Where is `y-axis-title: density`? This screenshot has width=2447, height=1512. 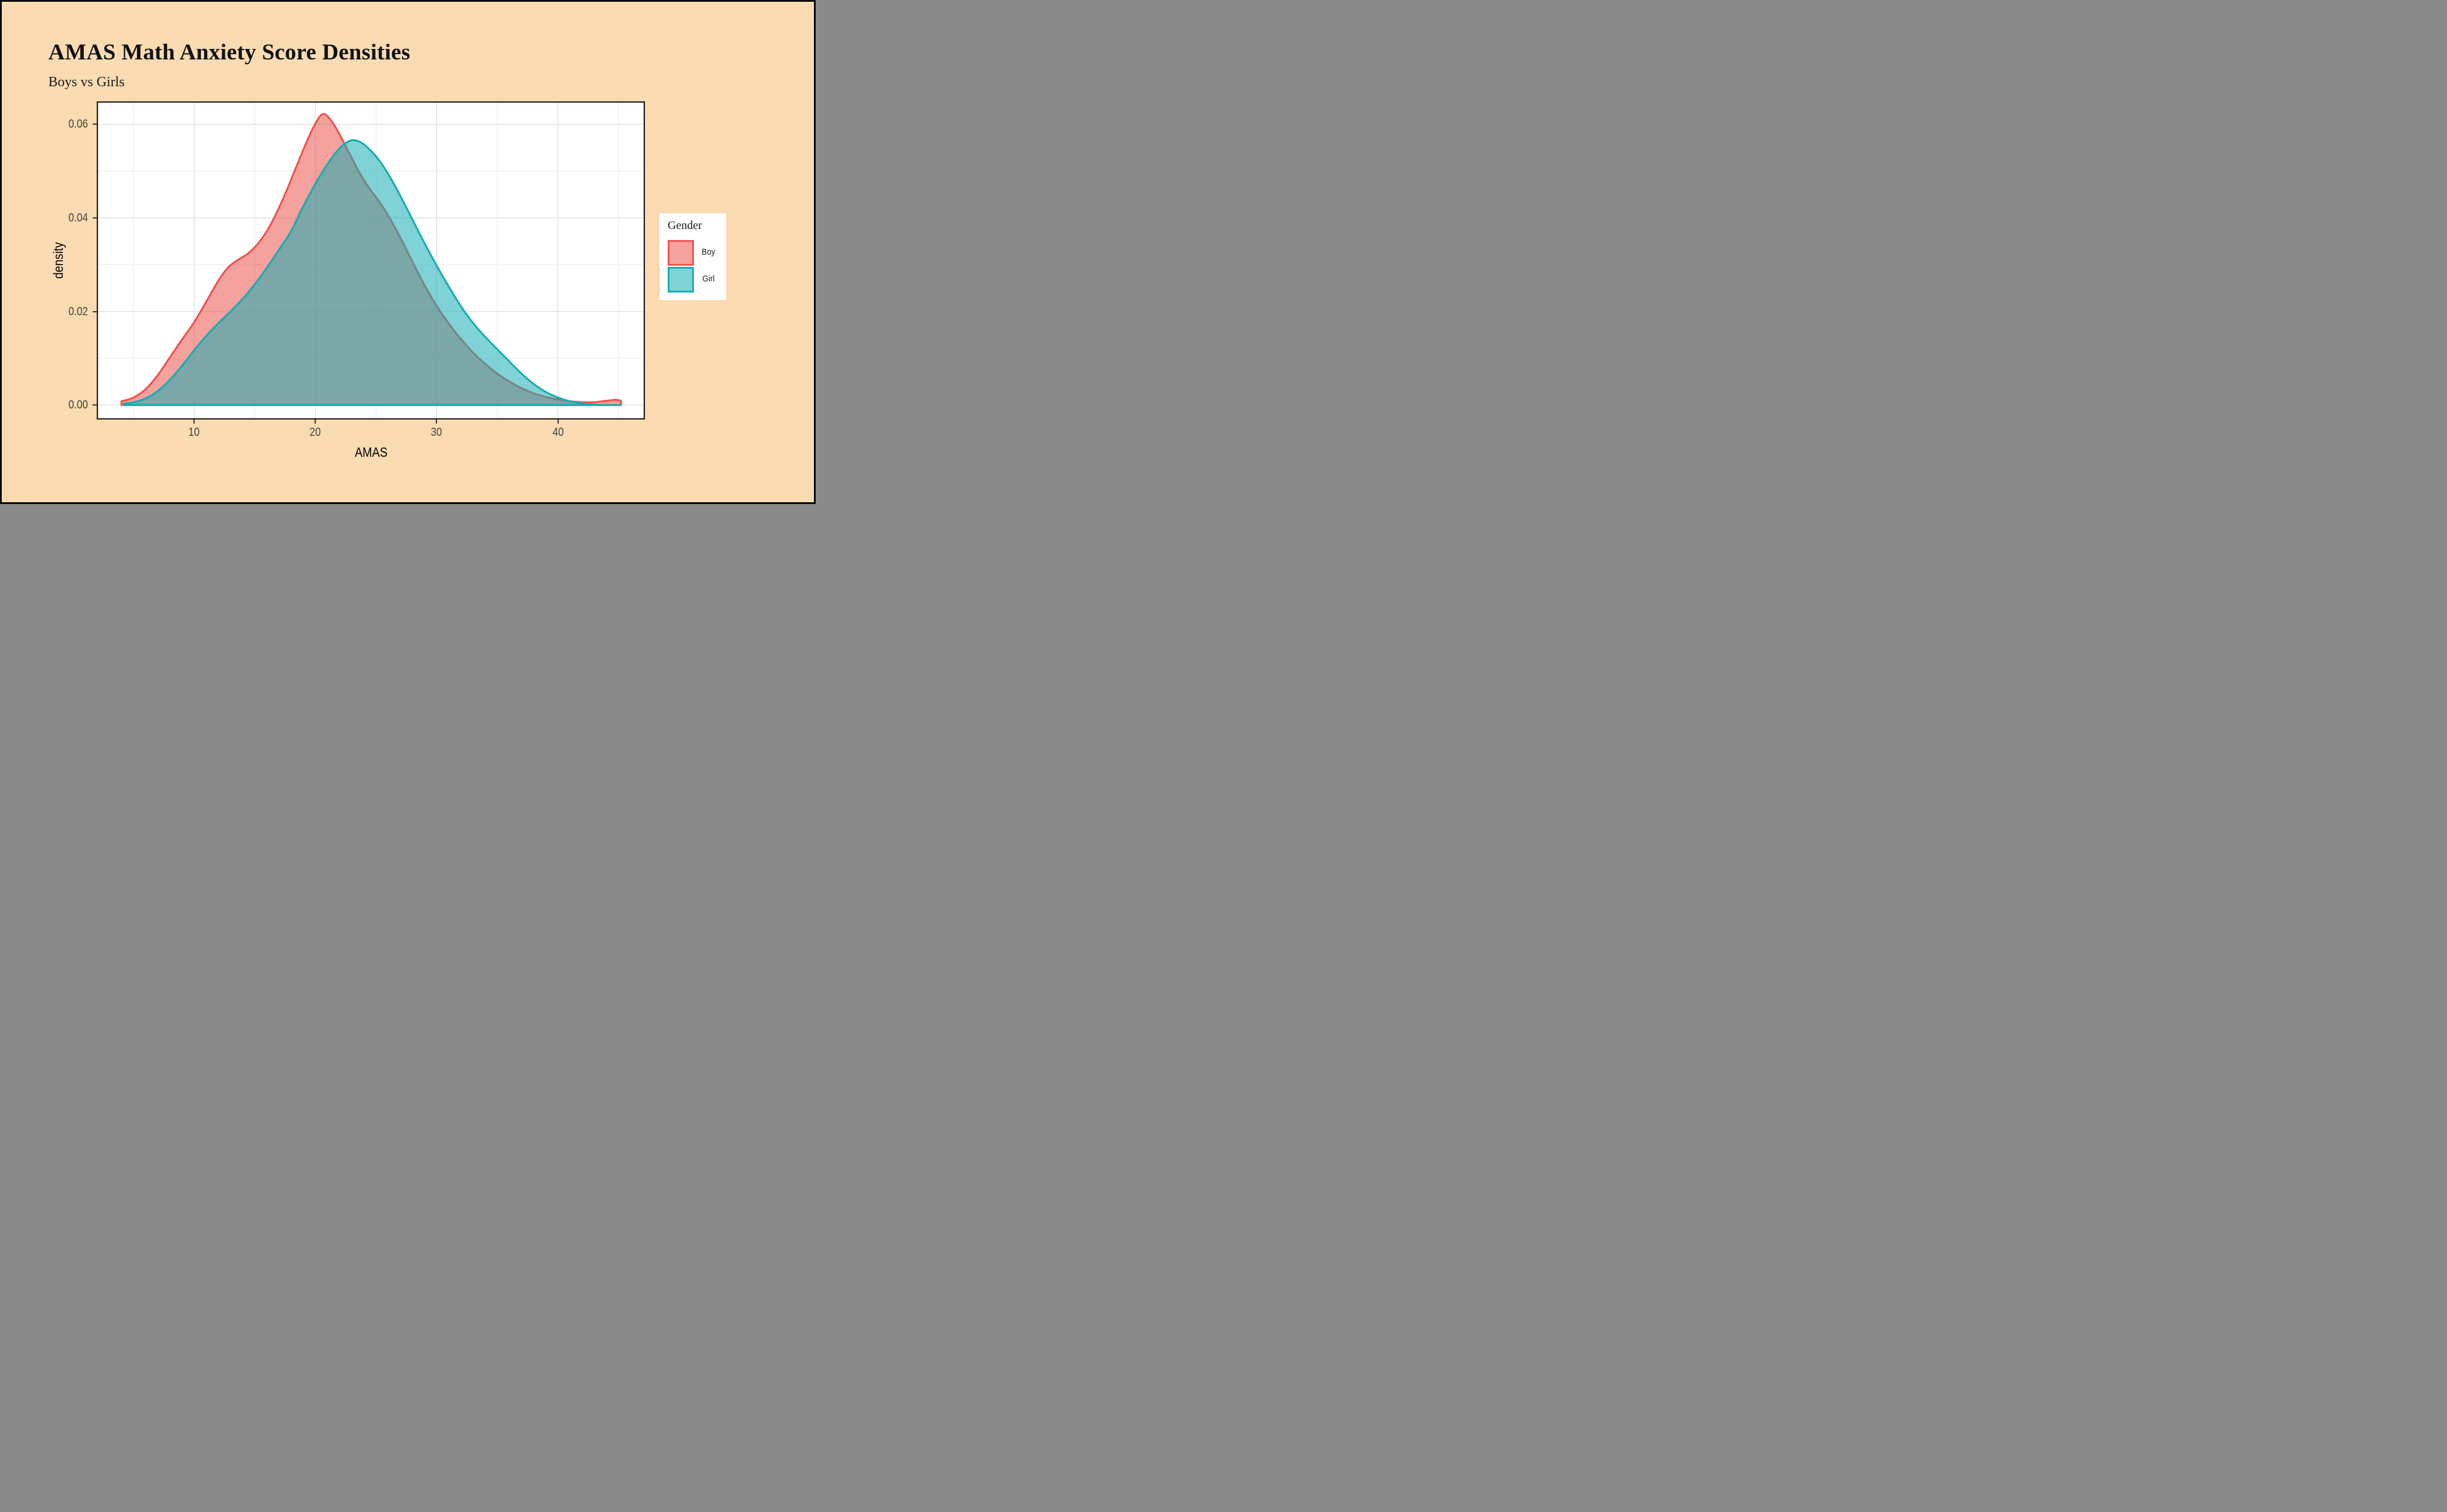 y-axis-title: density is located at coordinates (58, 260).